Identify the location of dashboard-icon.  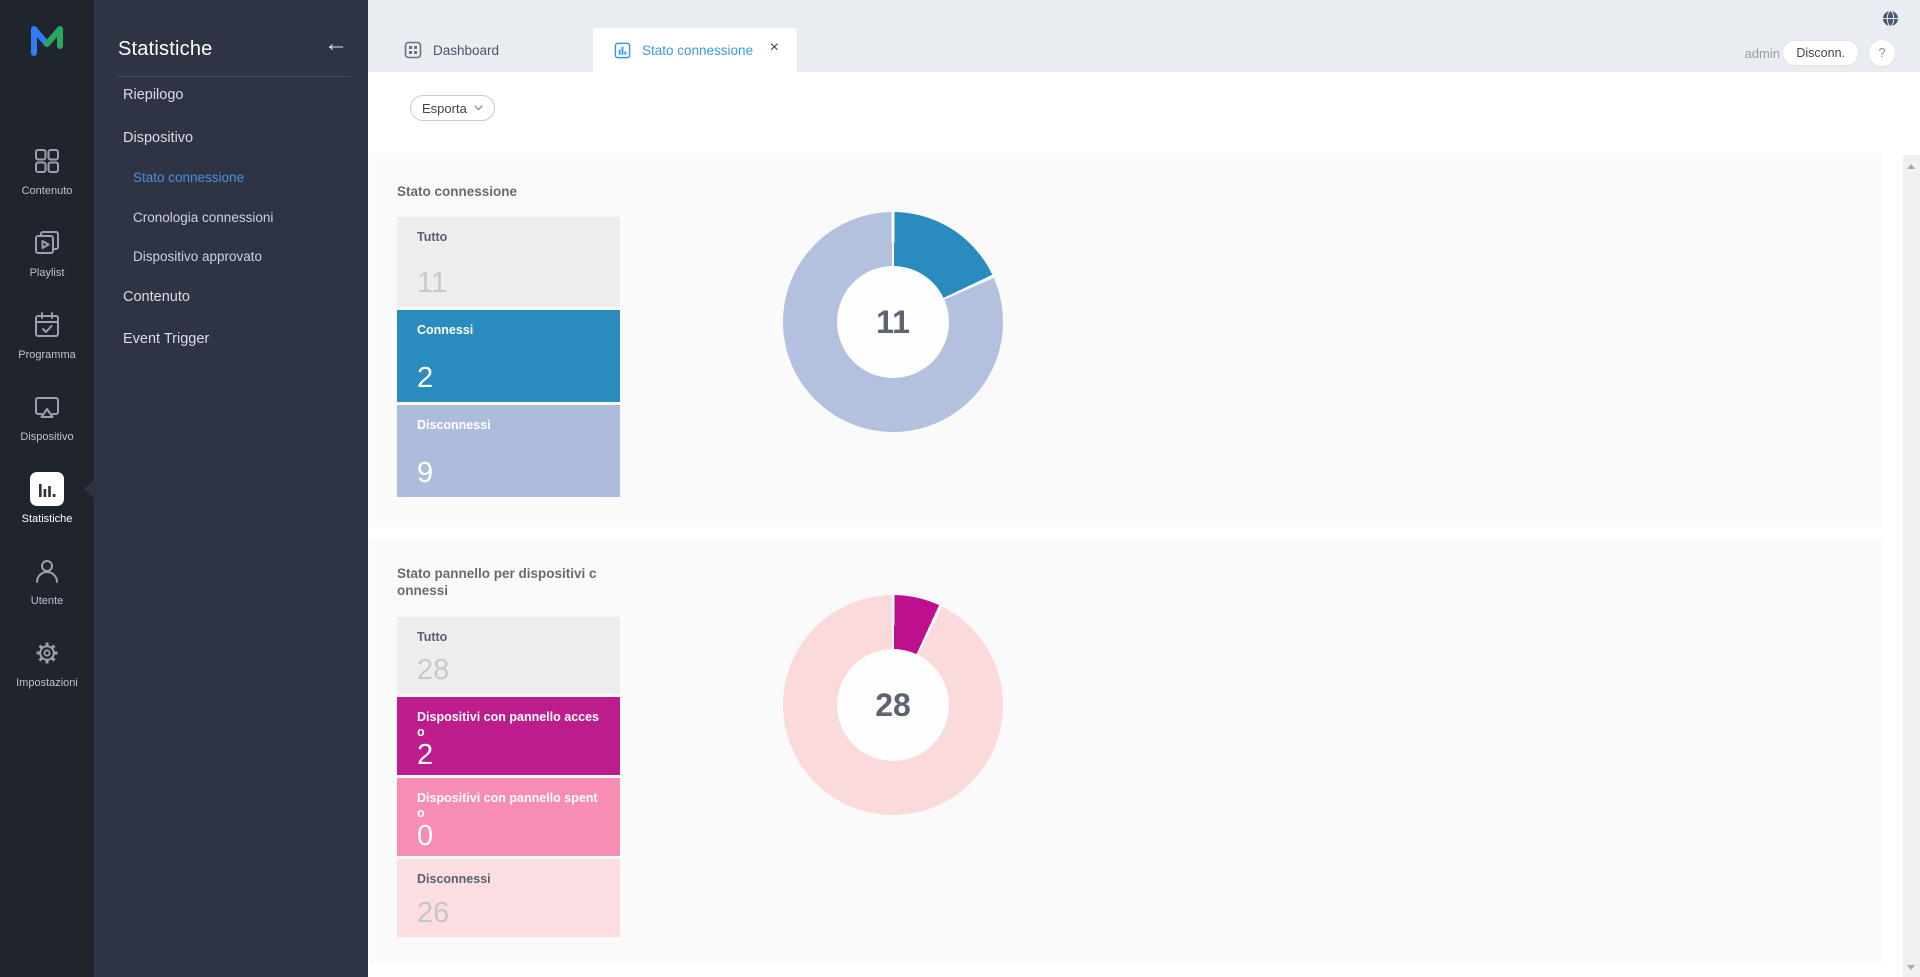
(413, 50).